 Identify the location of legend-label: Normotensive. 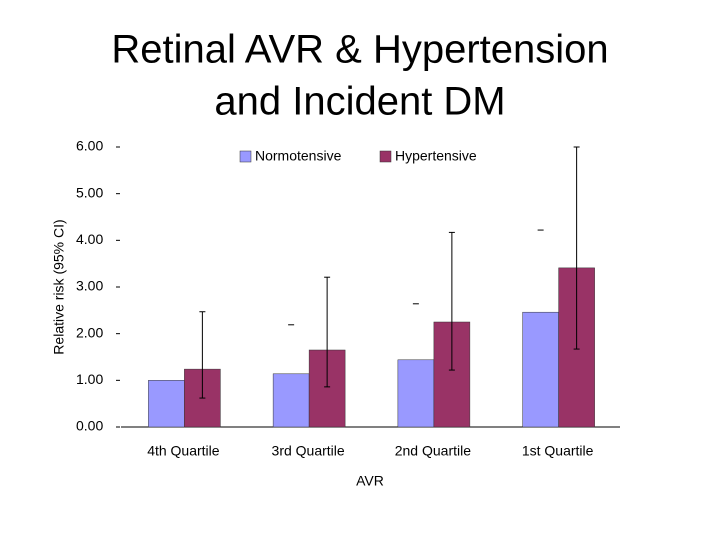
(298, 156).